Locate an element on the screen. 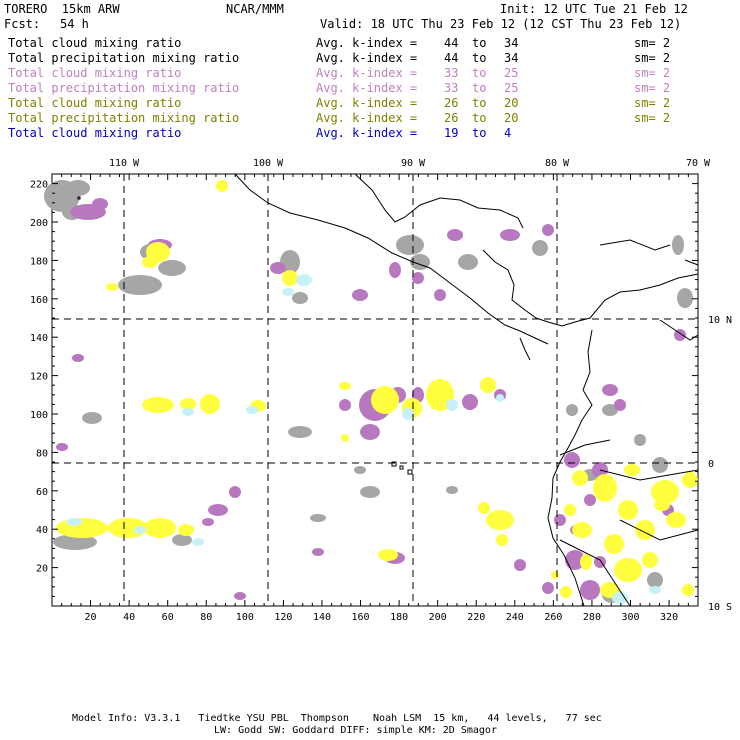 This screenshot has height=740, width=740. y-tick-label: 60 is located at coordinates (42, 492).